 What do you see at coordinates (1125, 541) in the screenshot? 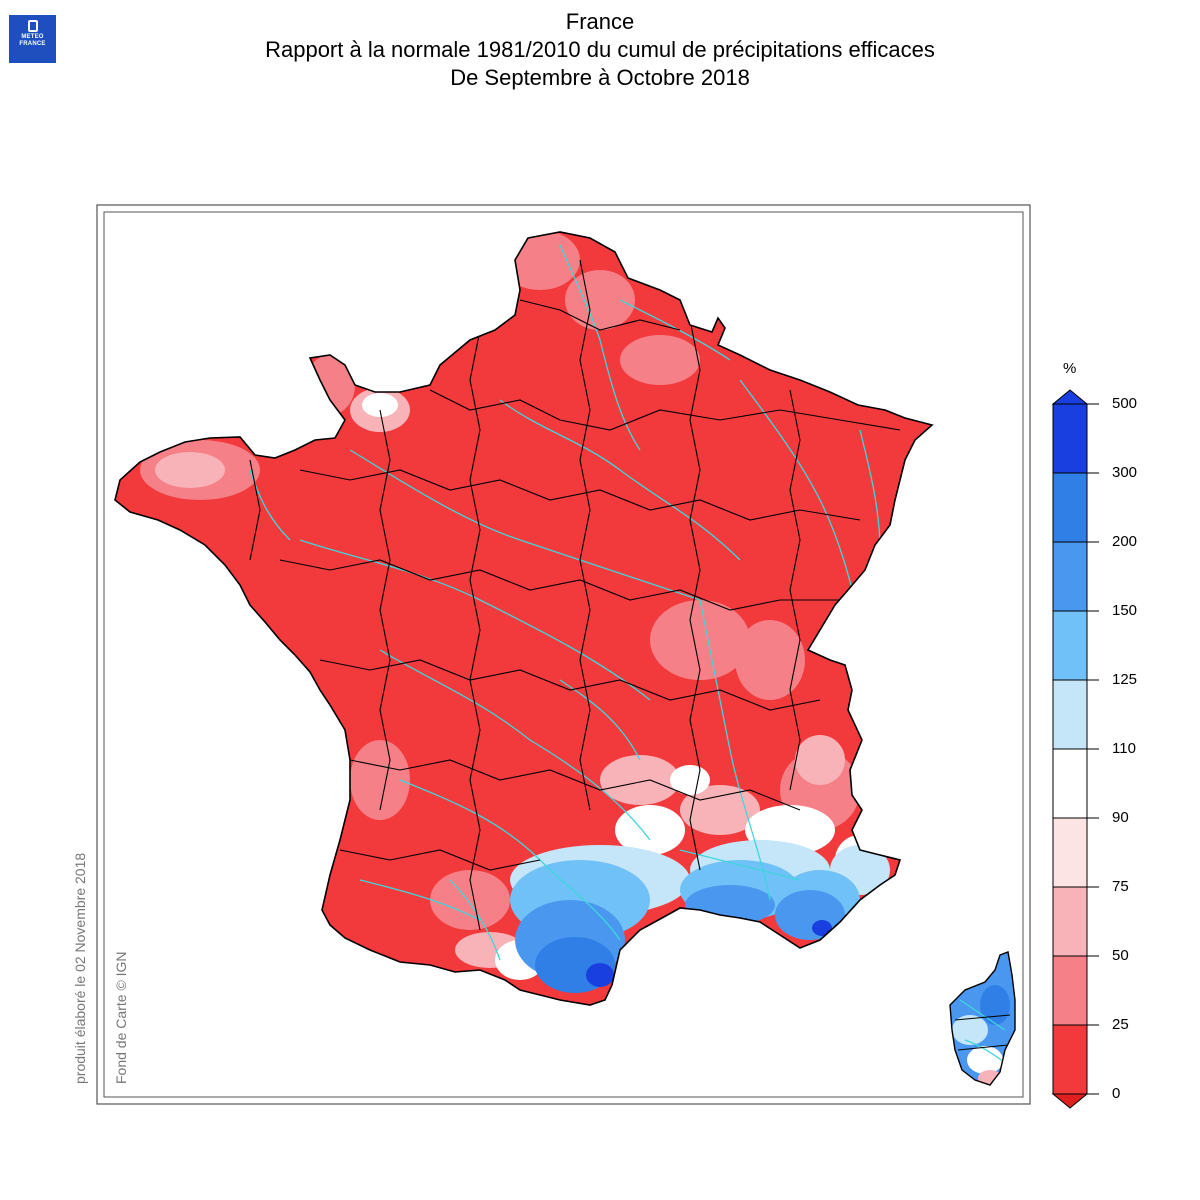
I see `legend-tick-label: 200` at bounding box center [1125, 541].